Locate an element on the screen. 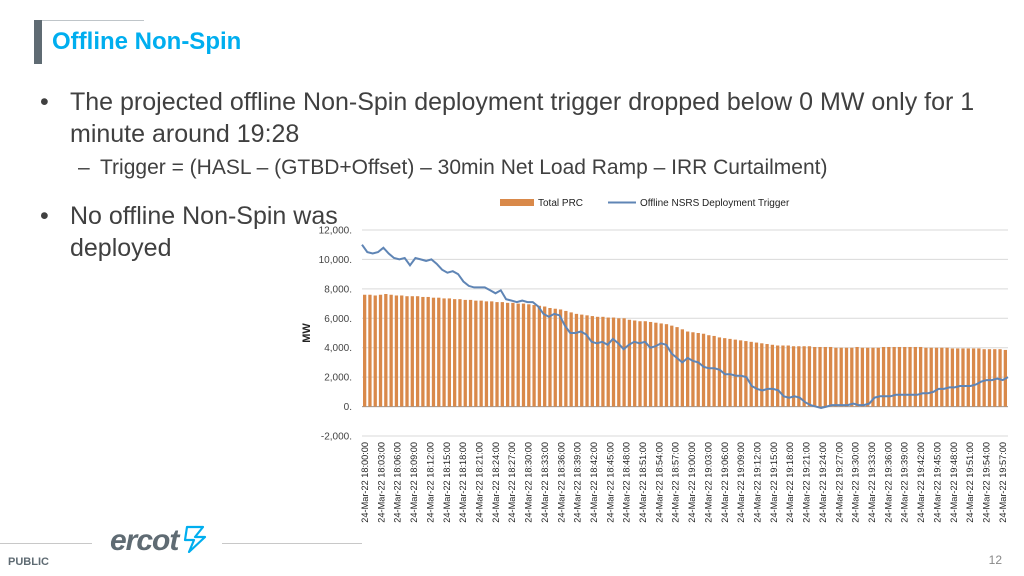  x-tick-label: 24-Mar-22 18:24:00 is located at coordinates (496, 482).